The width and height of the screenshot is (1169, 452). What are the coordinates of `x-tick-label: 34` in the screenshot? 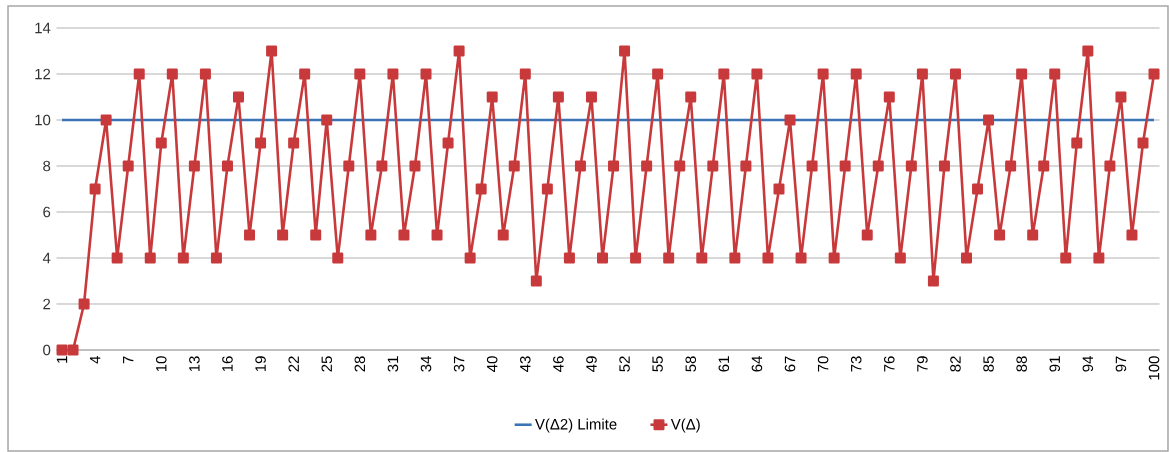 It's located at (426, 364).